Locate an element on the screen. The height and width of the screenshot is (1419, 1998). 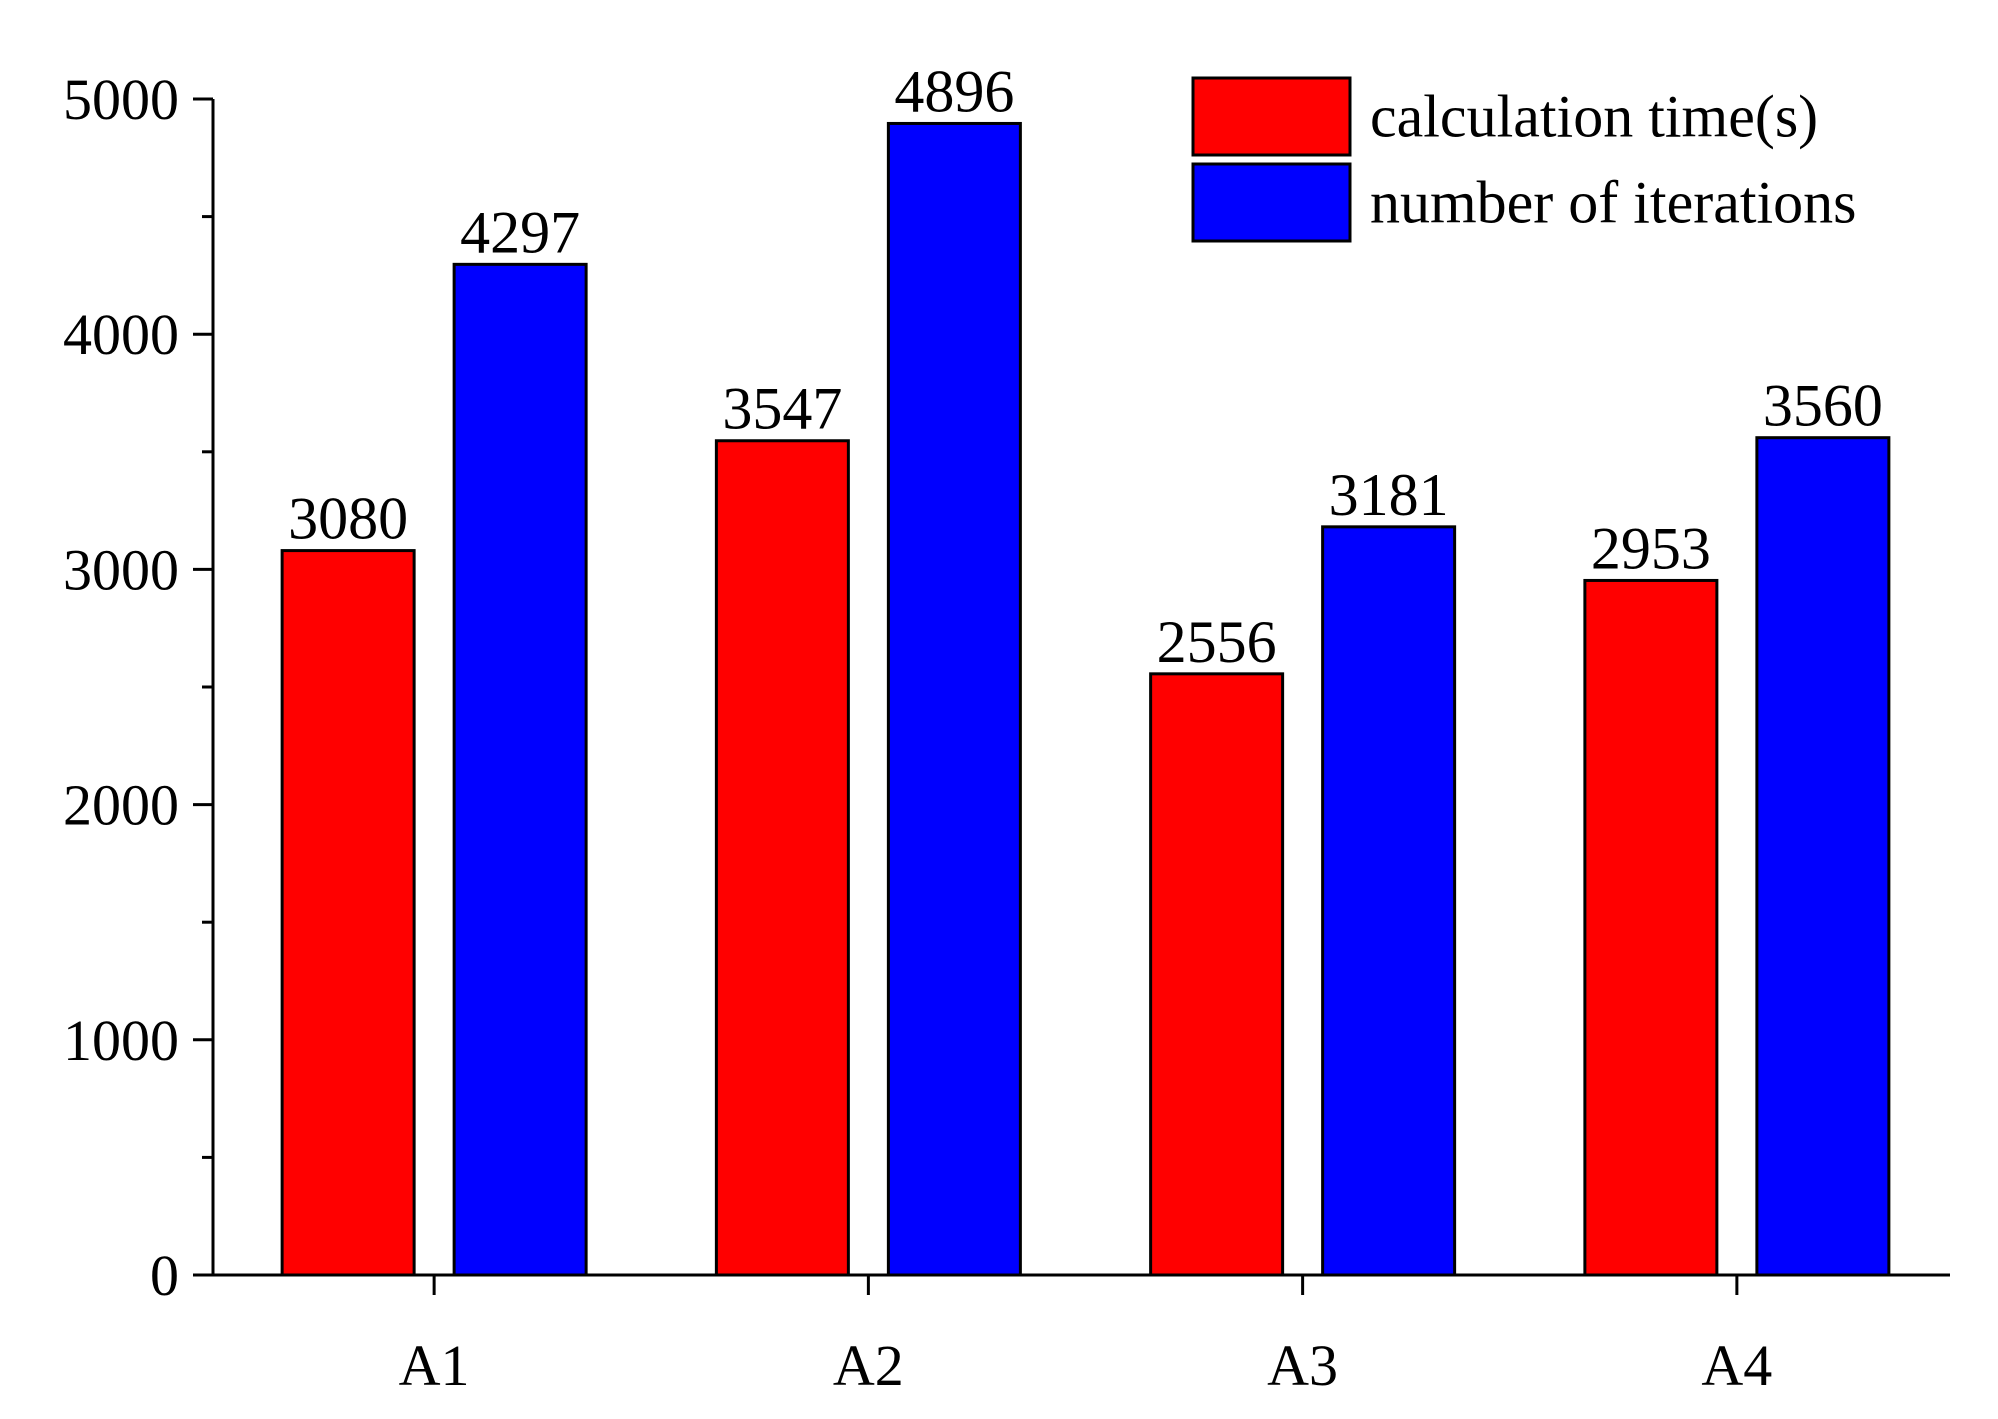
y-axis-ticks: 0 1000 2000 3000 4000 5000 is located at coordinates (138, 687).